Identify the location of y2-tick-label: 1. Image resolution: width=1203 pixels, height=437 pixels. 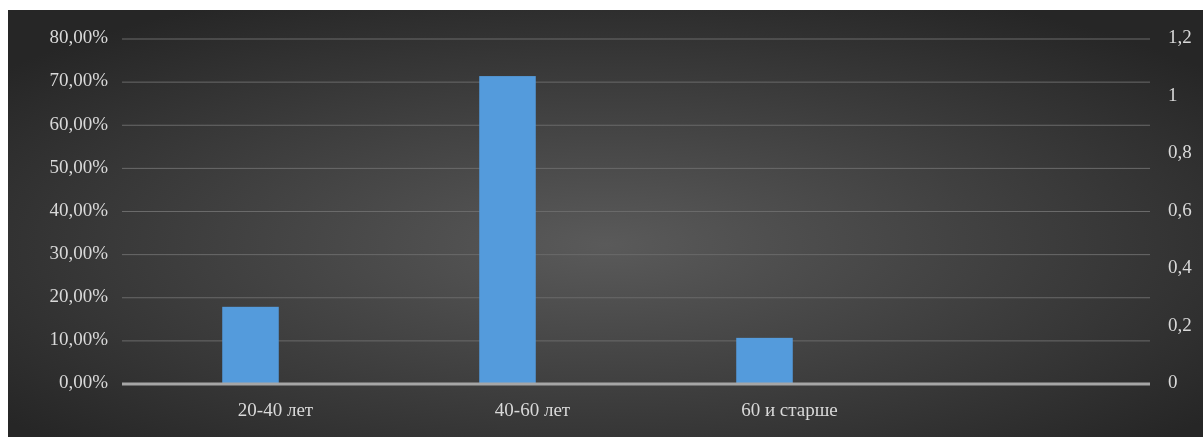
(1173, 94).